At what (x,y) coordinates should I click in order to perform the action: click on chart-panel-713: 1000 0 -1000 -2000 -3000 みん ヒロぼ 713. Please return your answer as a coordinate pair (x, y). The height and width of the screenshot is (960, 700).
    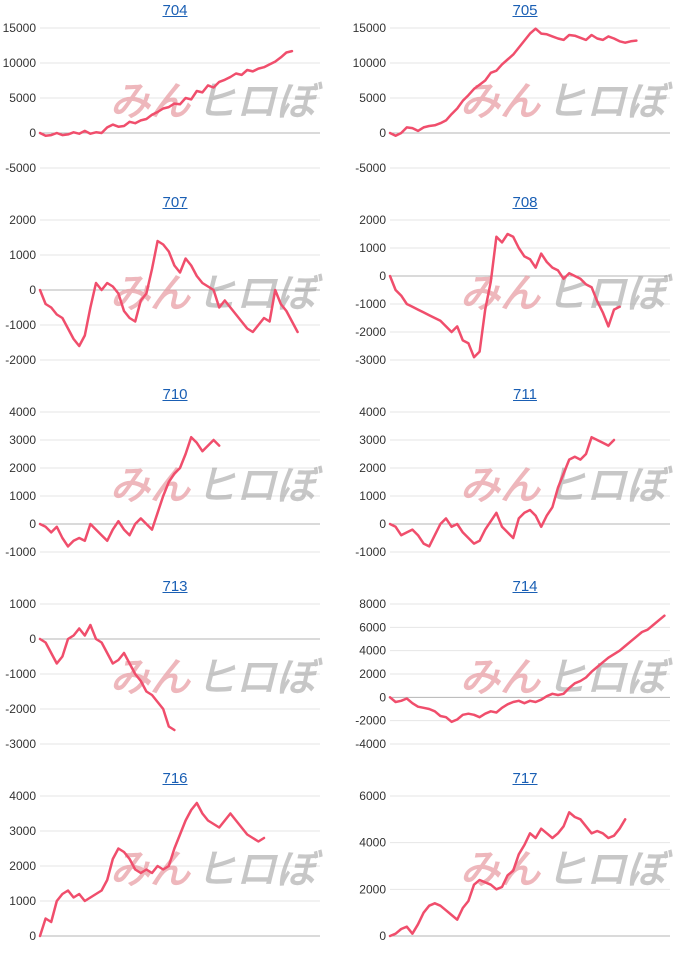
    Looking at the image, I should click on (175, 672).